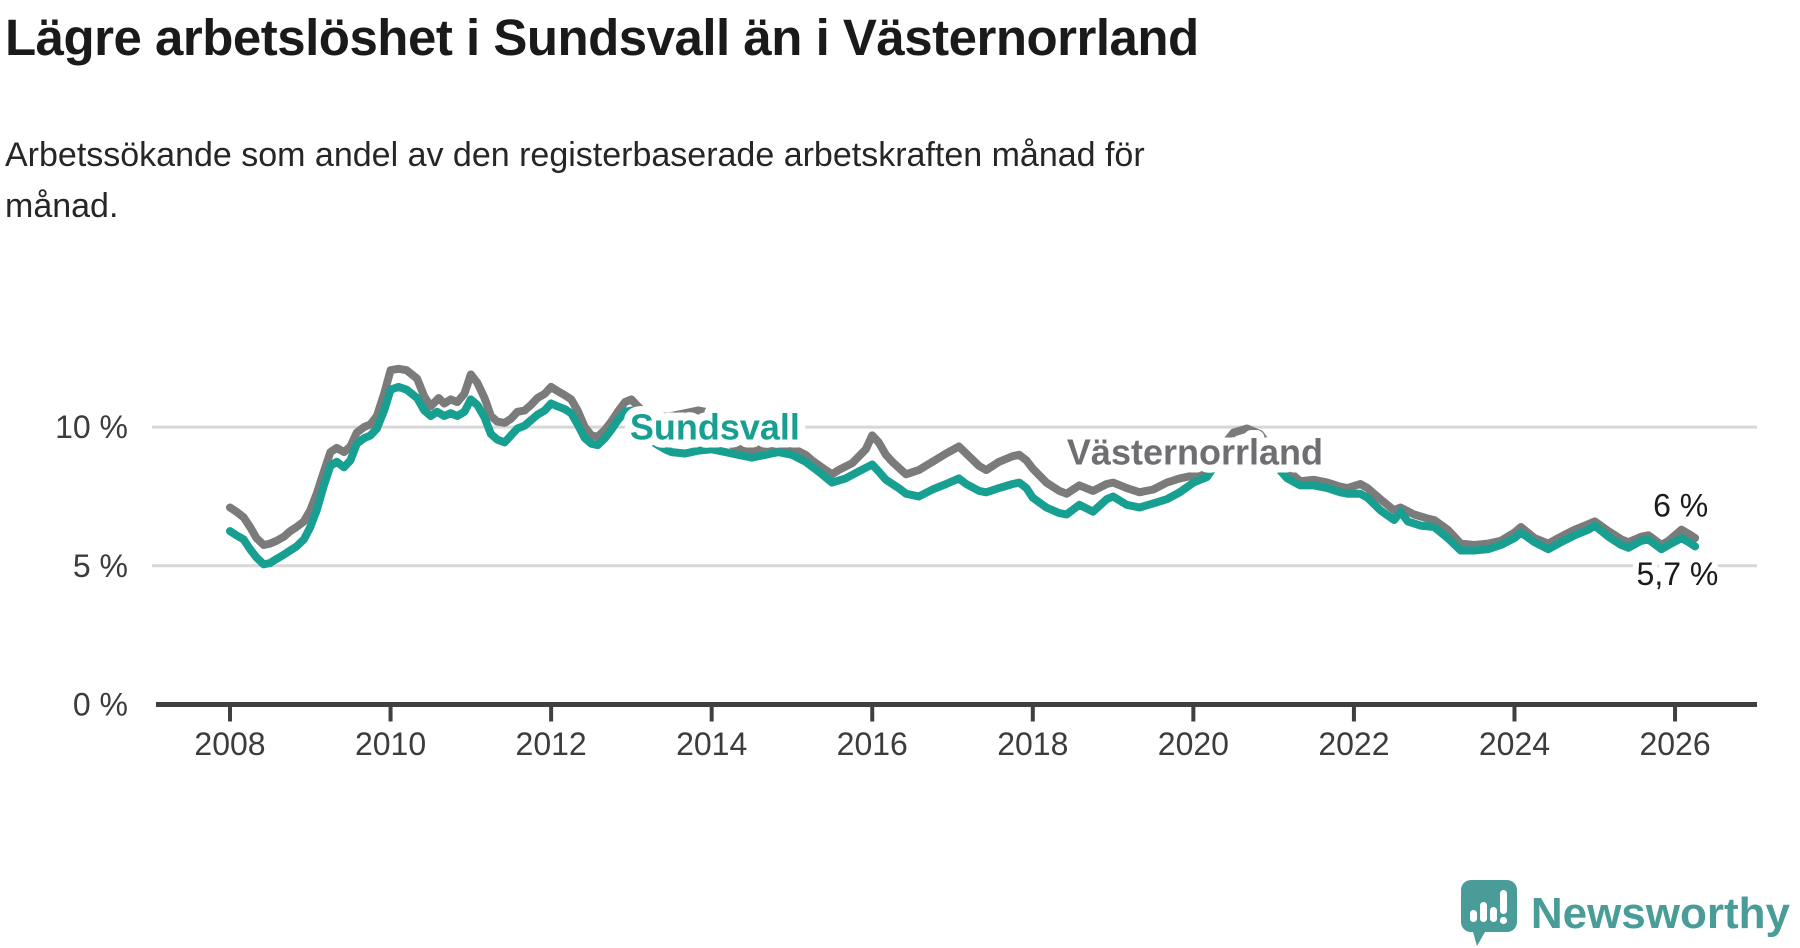  What do you see at coordinates (1193, 744) in the screenshot?
I see `x-axis-label-2020: 2020` at bounding box center [1193, 744].